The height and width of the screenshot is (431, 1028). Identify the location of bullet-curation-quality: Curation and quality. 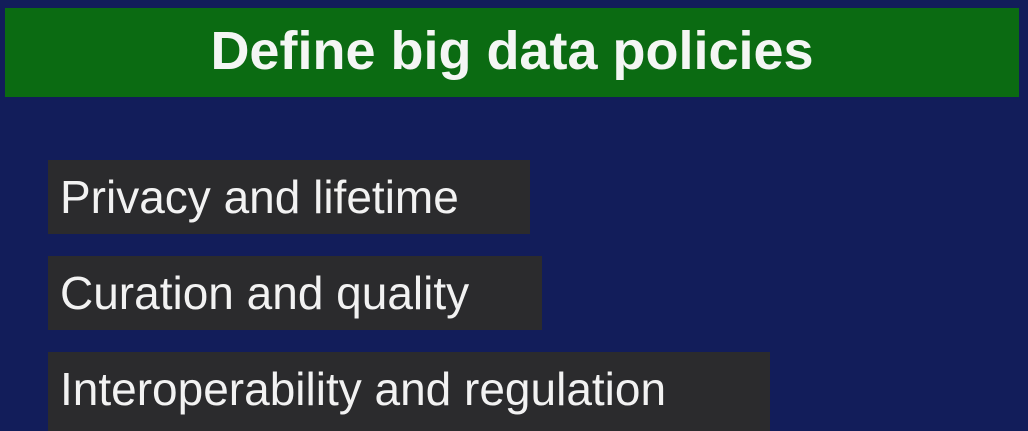
(295, 293).